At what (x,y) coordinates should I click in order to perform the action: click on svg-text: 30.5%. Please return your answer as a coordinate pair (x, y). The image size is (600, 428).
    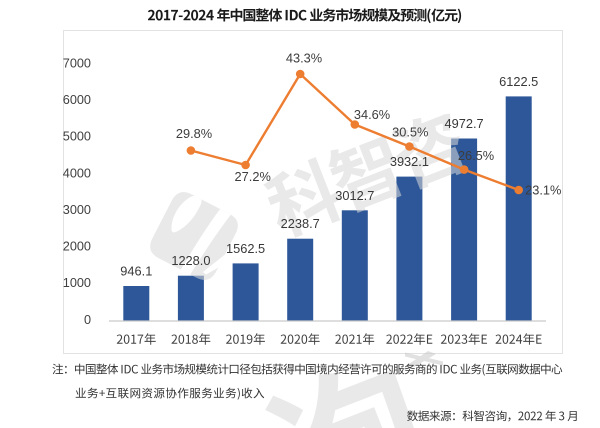
    Looking at the image, I should click on (410, 132).